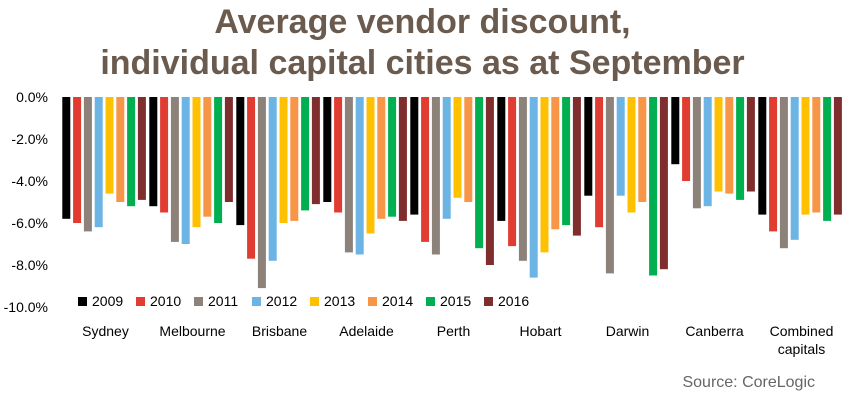 Image resolution: width=845 pixels, height=400 pixels. Describe the element at coordinates (628, 331) in the screenshot. I see `x-category-label: Darwin` at that location.